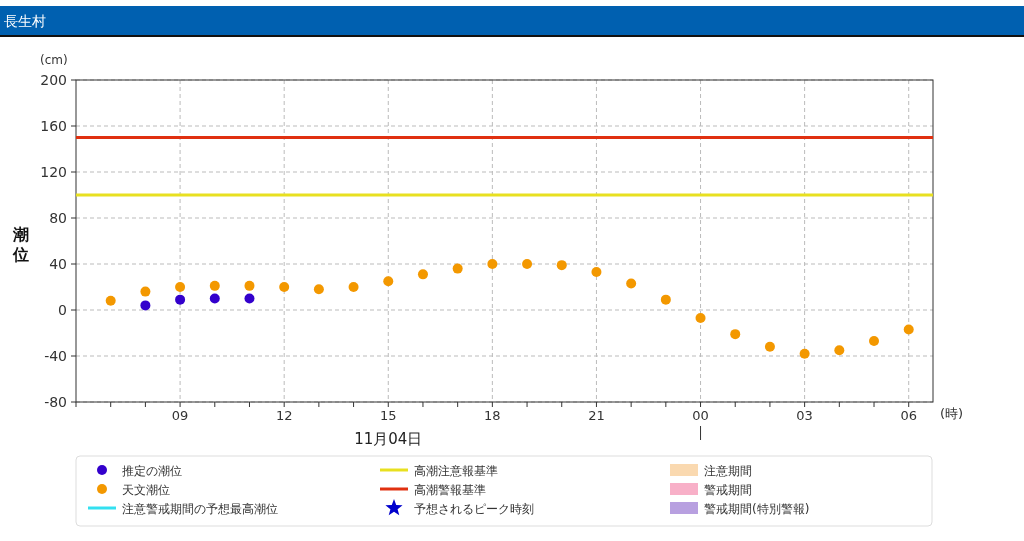 The height and width of the screenshot is (541, 1024). Describe the element at coordinates (53, 126) in the screenshot. I see `y-tick-label: 160` at that location.